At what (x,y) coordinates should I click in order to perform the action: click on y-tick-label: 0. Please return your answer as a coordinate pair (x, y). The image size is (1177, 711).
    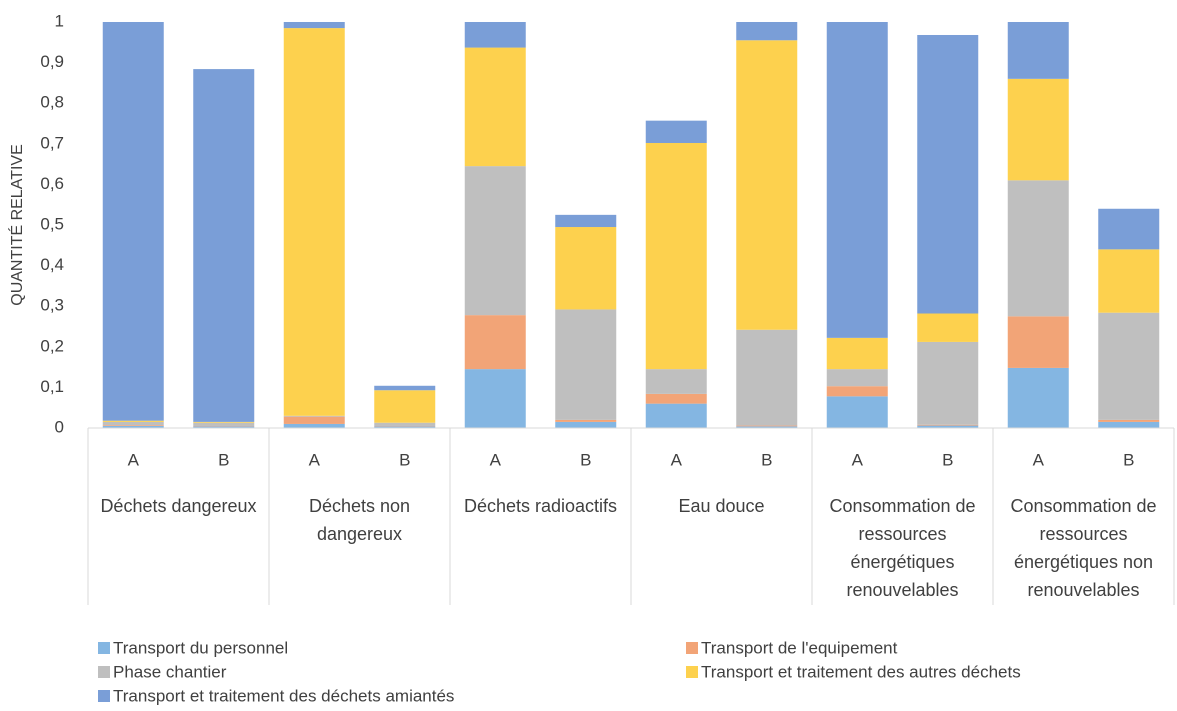
    Looking at the image, I should click on (59, 426).